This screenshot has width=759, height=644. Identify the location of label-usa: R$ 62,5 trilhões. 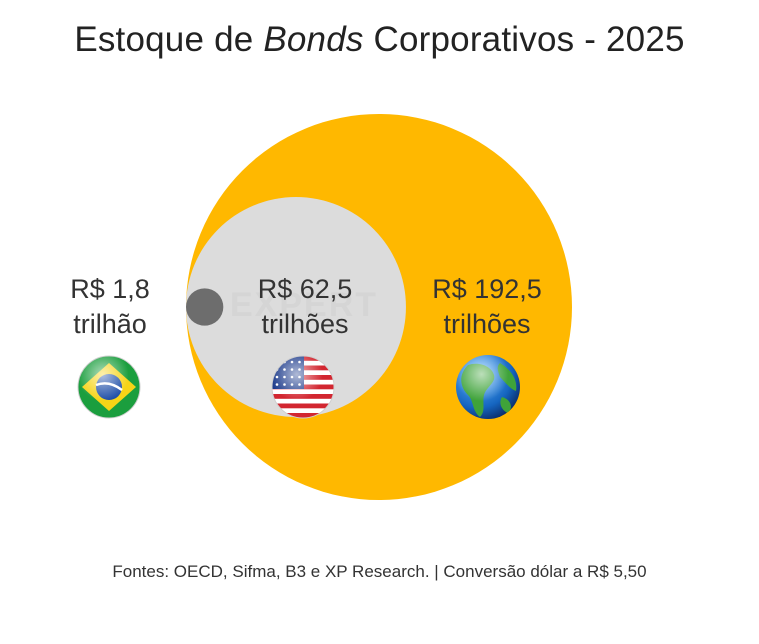
(305, 307).